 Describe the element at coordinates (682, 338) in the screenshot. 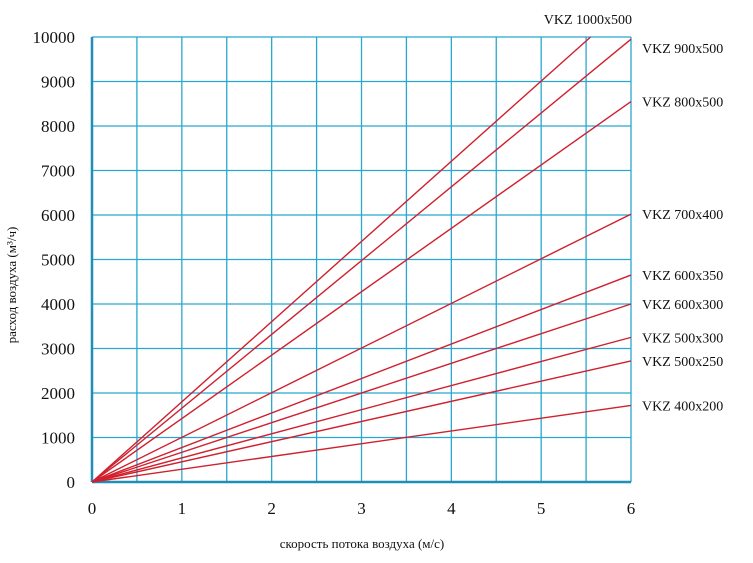

I see `series-label: VKZ 500x300` at that location.